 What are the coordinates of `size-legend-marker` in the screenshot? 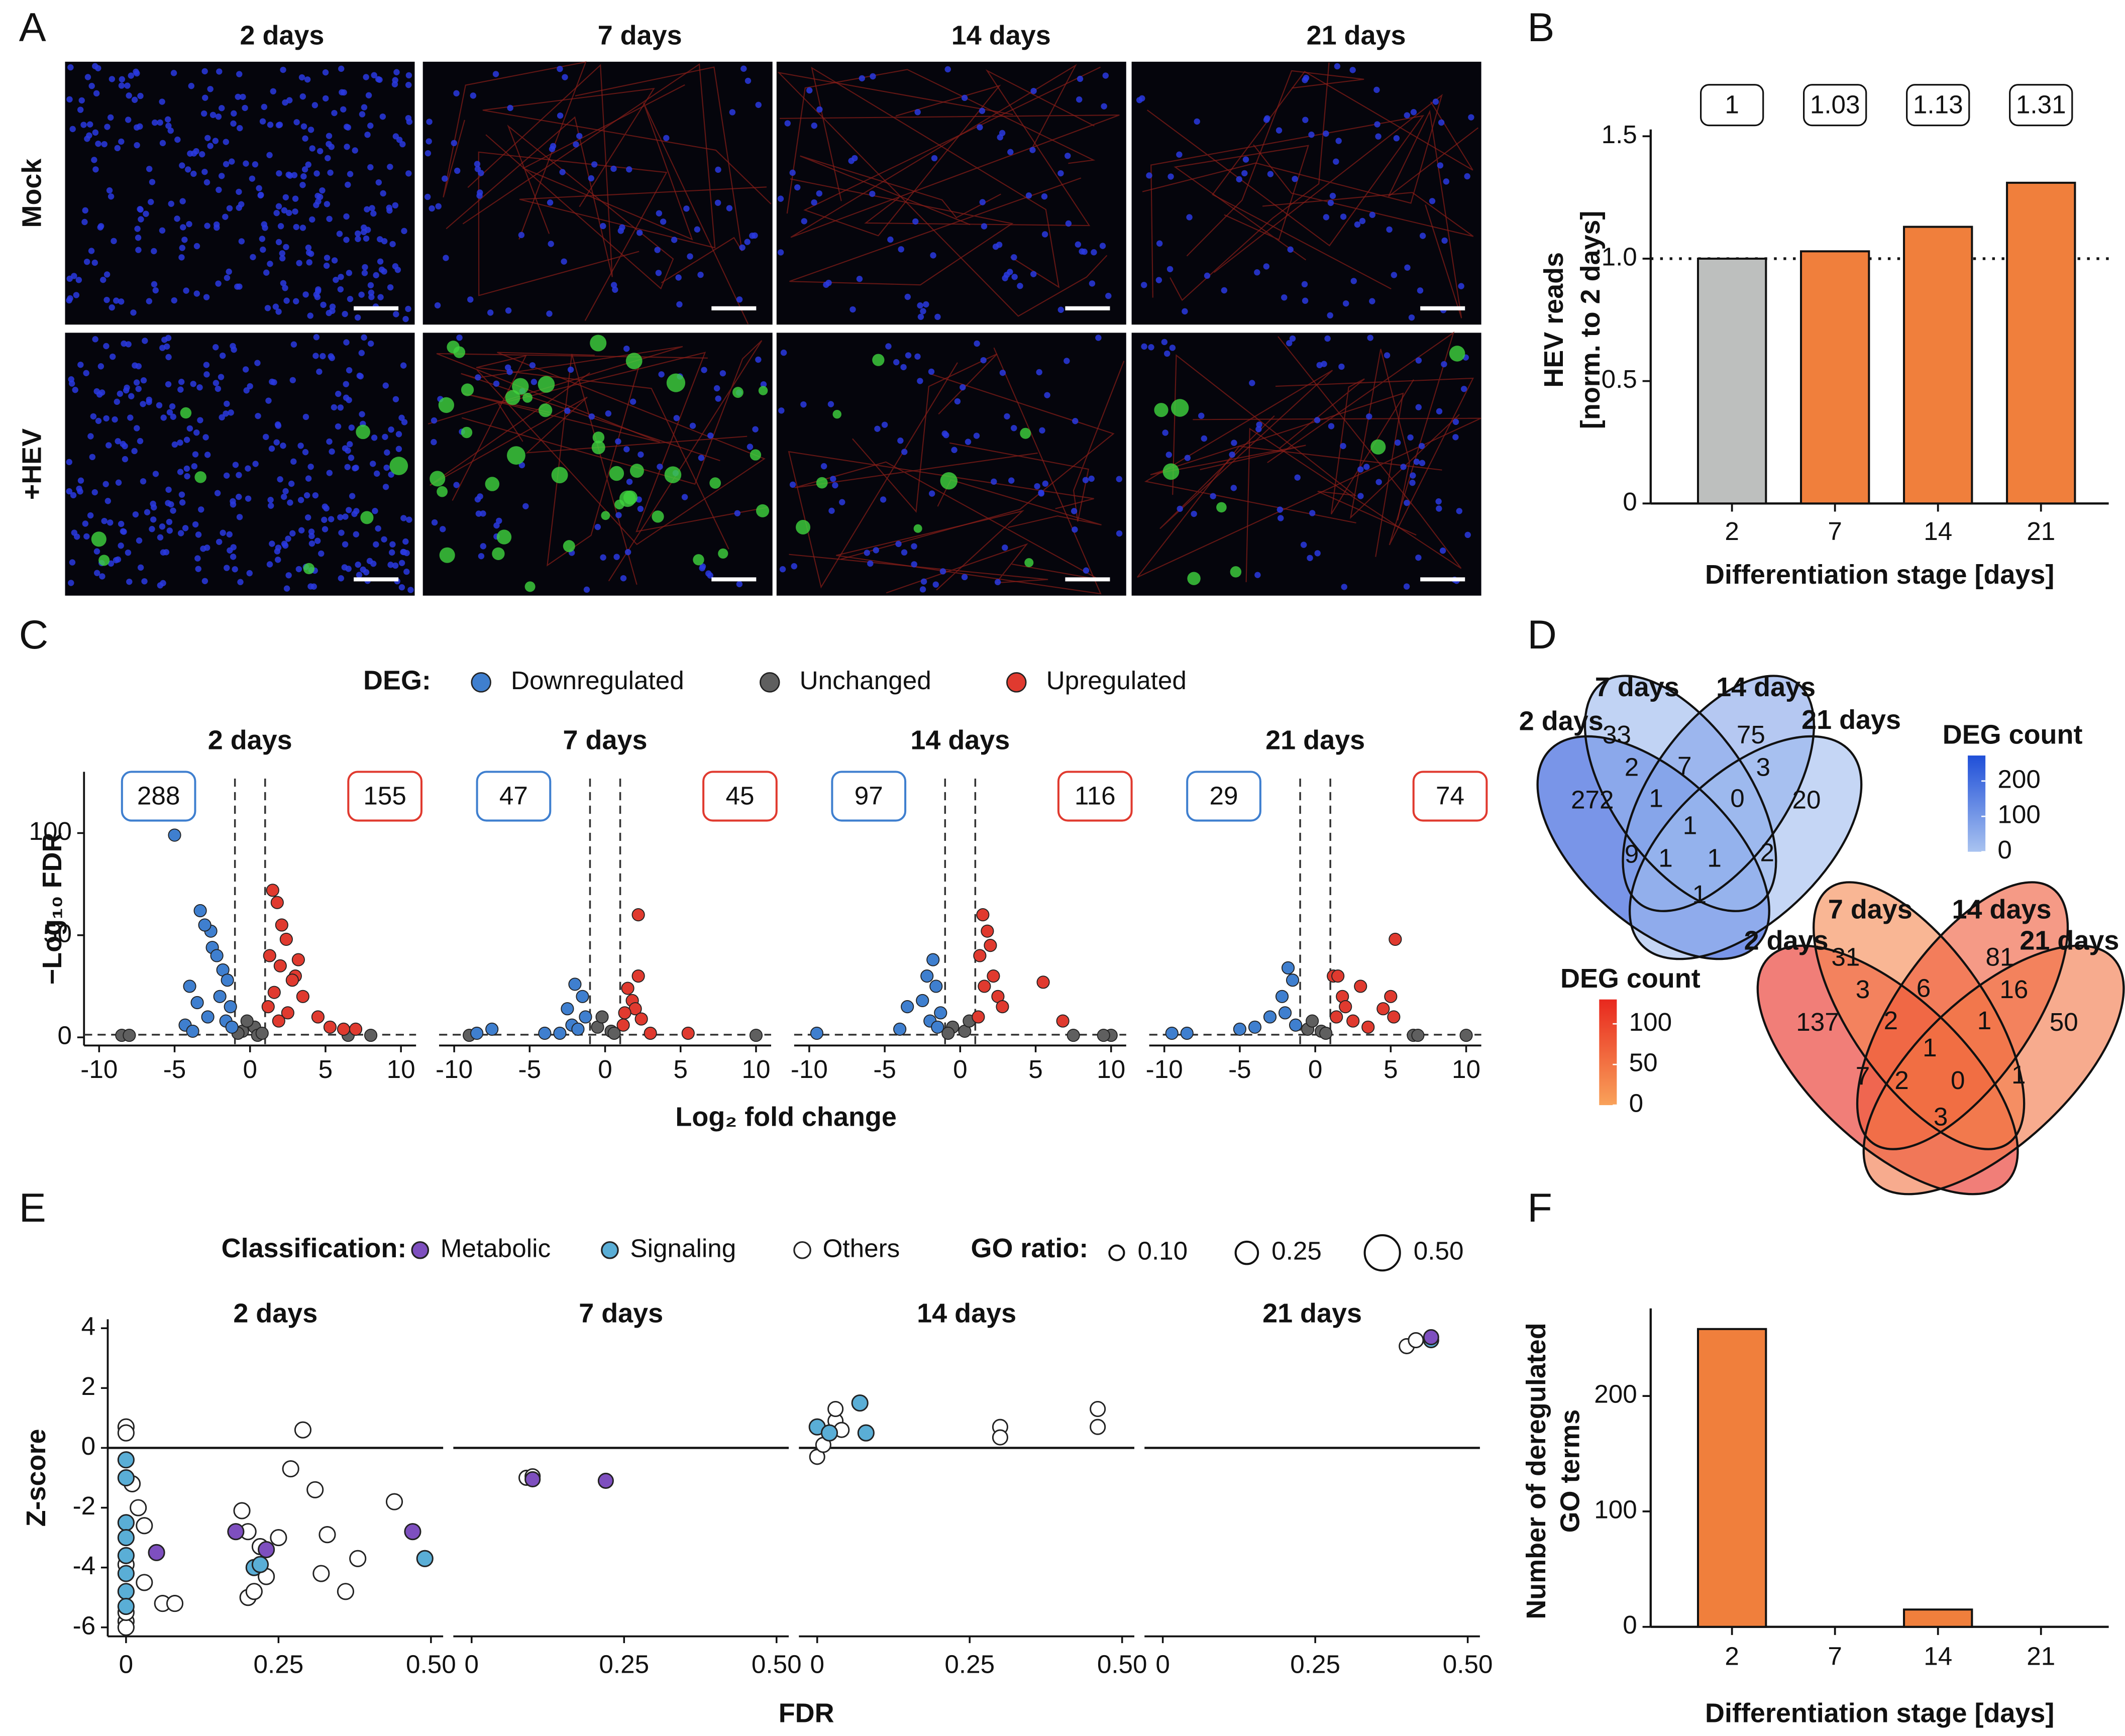 It's located at (1246, 1252).